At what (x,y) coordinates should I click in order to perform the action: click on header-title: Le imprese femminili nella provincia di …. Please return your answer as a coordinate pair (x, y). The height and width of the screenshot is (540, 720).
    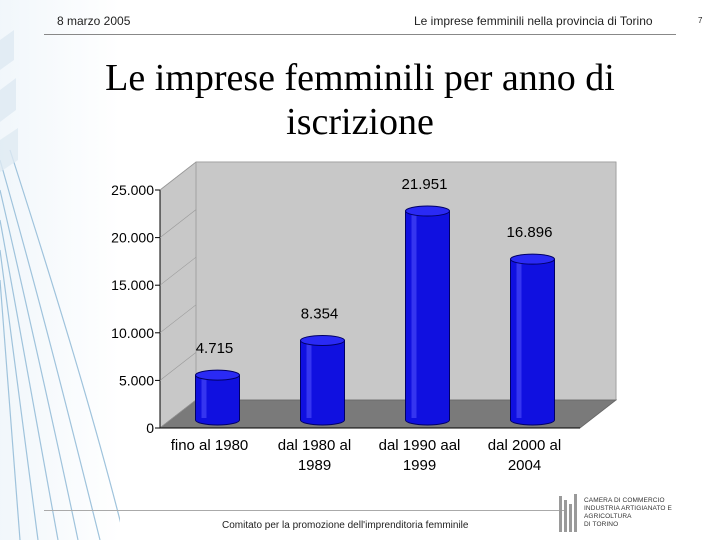
    Looking at the image, I should click on (533, 21).